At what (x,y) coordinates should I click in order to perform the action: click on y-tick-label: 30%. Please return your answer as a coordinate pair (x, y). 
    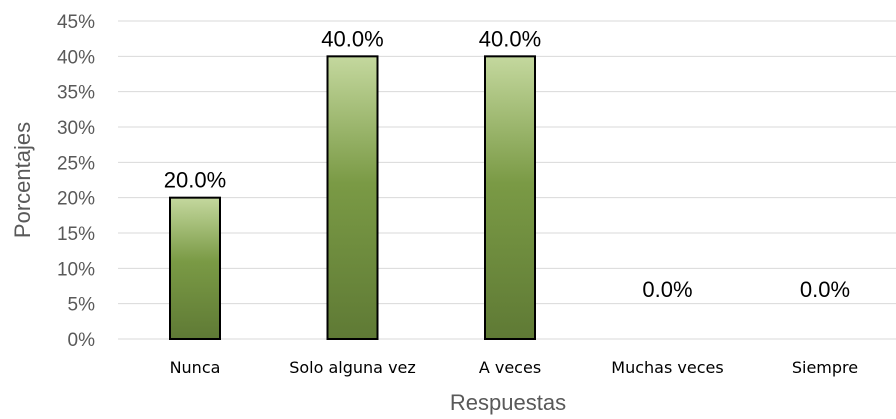
    Looking at the image, I should click on (76, 128).